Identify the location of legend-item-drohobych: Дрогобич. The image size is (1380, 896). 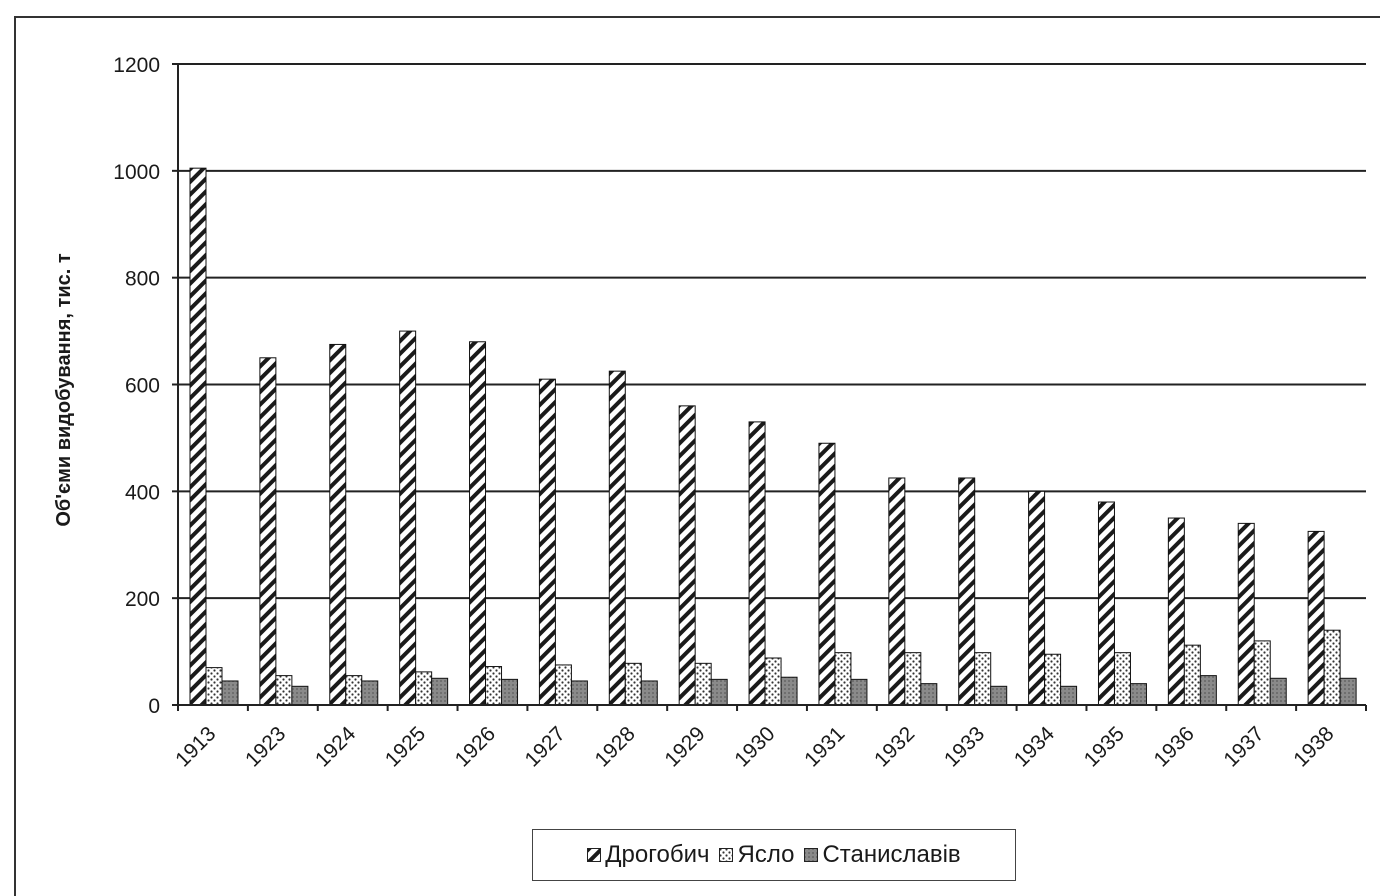
(648, 855).